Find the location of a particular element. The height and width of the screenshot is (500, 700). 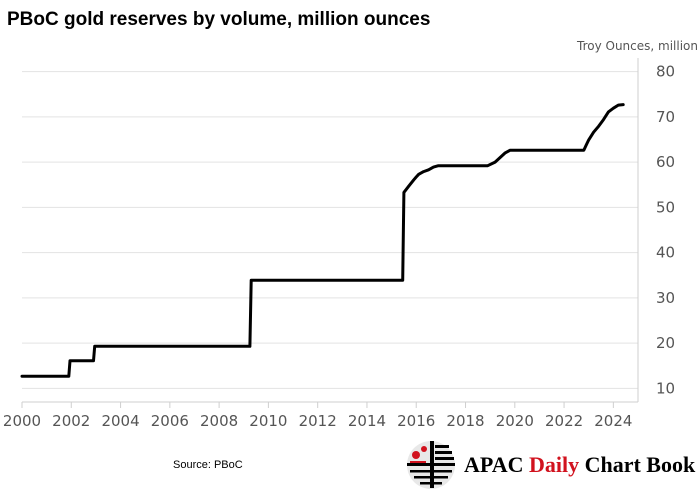

y-tick-label: 30 is located at coordinates (665, 298).